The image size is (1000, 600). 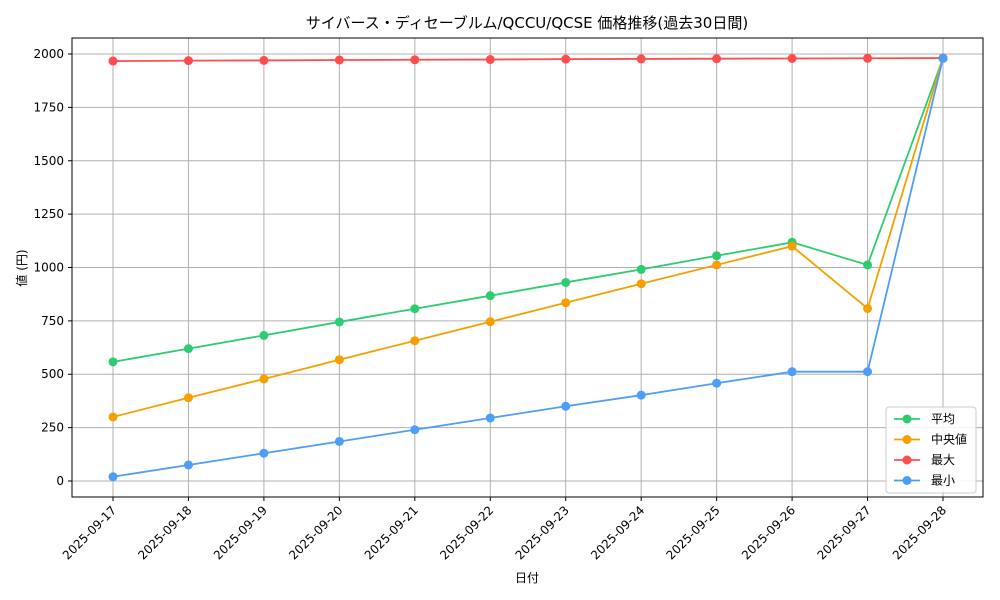 What do you see at coordinates (527, 23) in the screenshot?
I see `chart-title: サイバース・ディセーブルム/QCCU/QCSE 価格推移(過去30日間)` at bounding box center [527, 23].